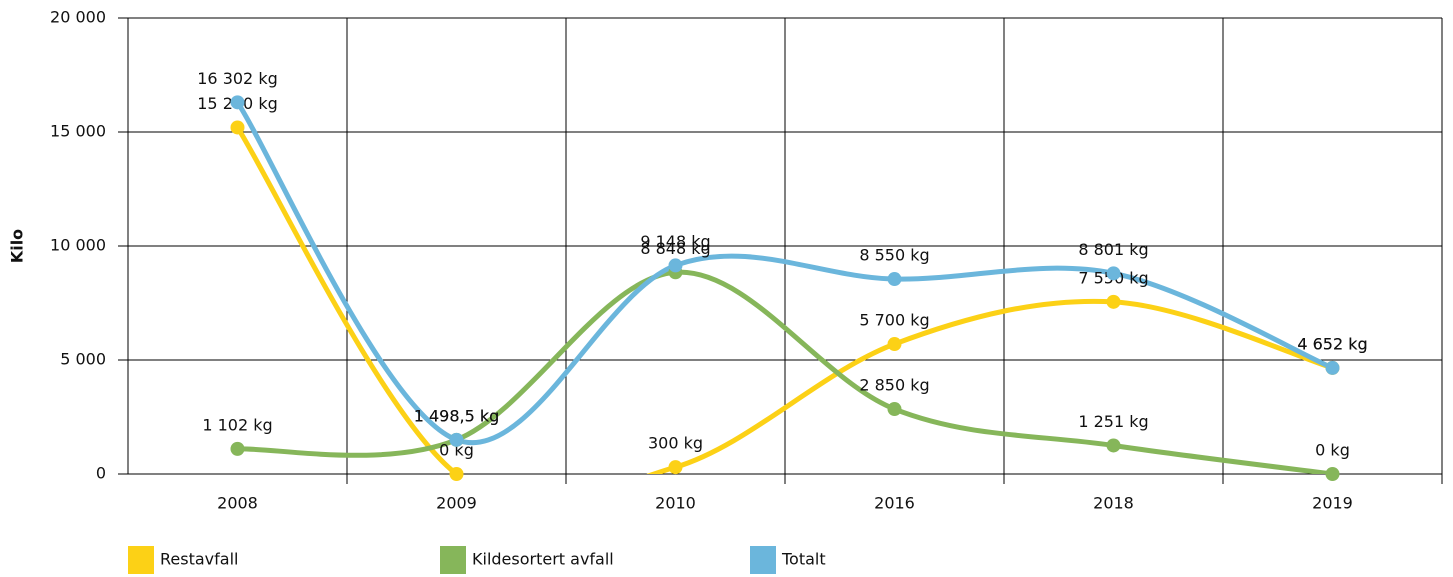  What do you see at coordinates (675, 248) in the screenshot?
I see `data-label: 8 848 kg` at bounding box center [675, 248].